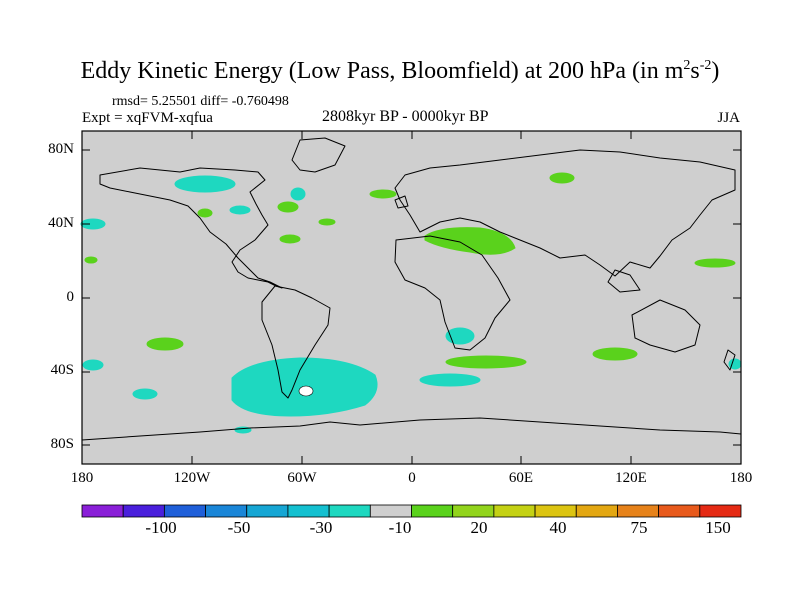 The height and width of the screenshot is (600, 800). Describe the element at coordinates (93, 224) in the screenshot. I see `region-pacific-west` at that location.